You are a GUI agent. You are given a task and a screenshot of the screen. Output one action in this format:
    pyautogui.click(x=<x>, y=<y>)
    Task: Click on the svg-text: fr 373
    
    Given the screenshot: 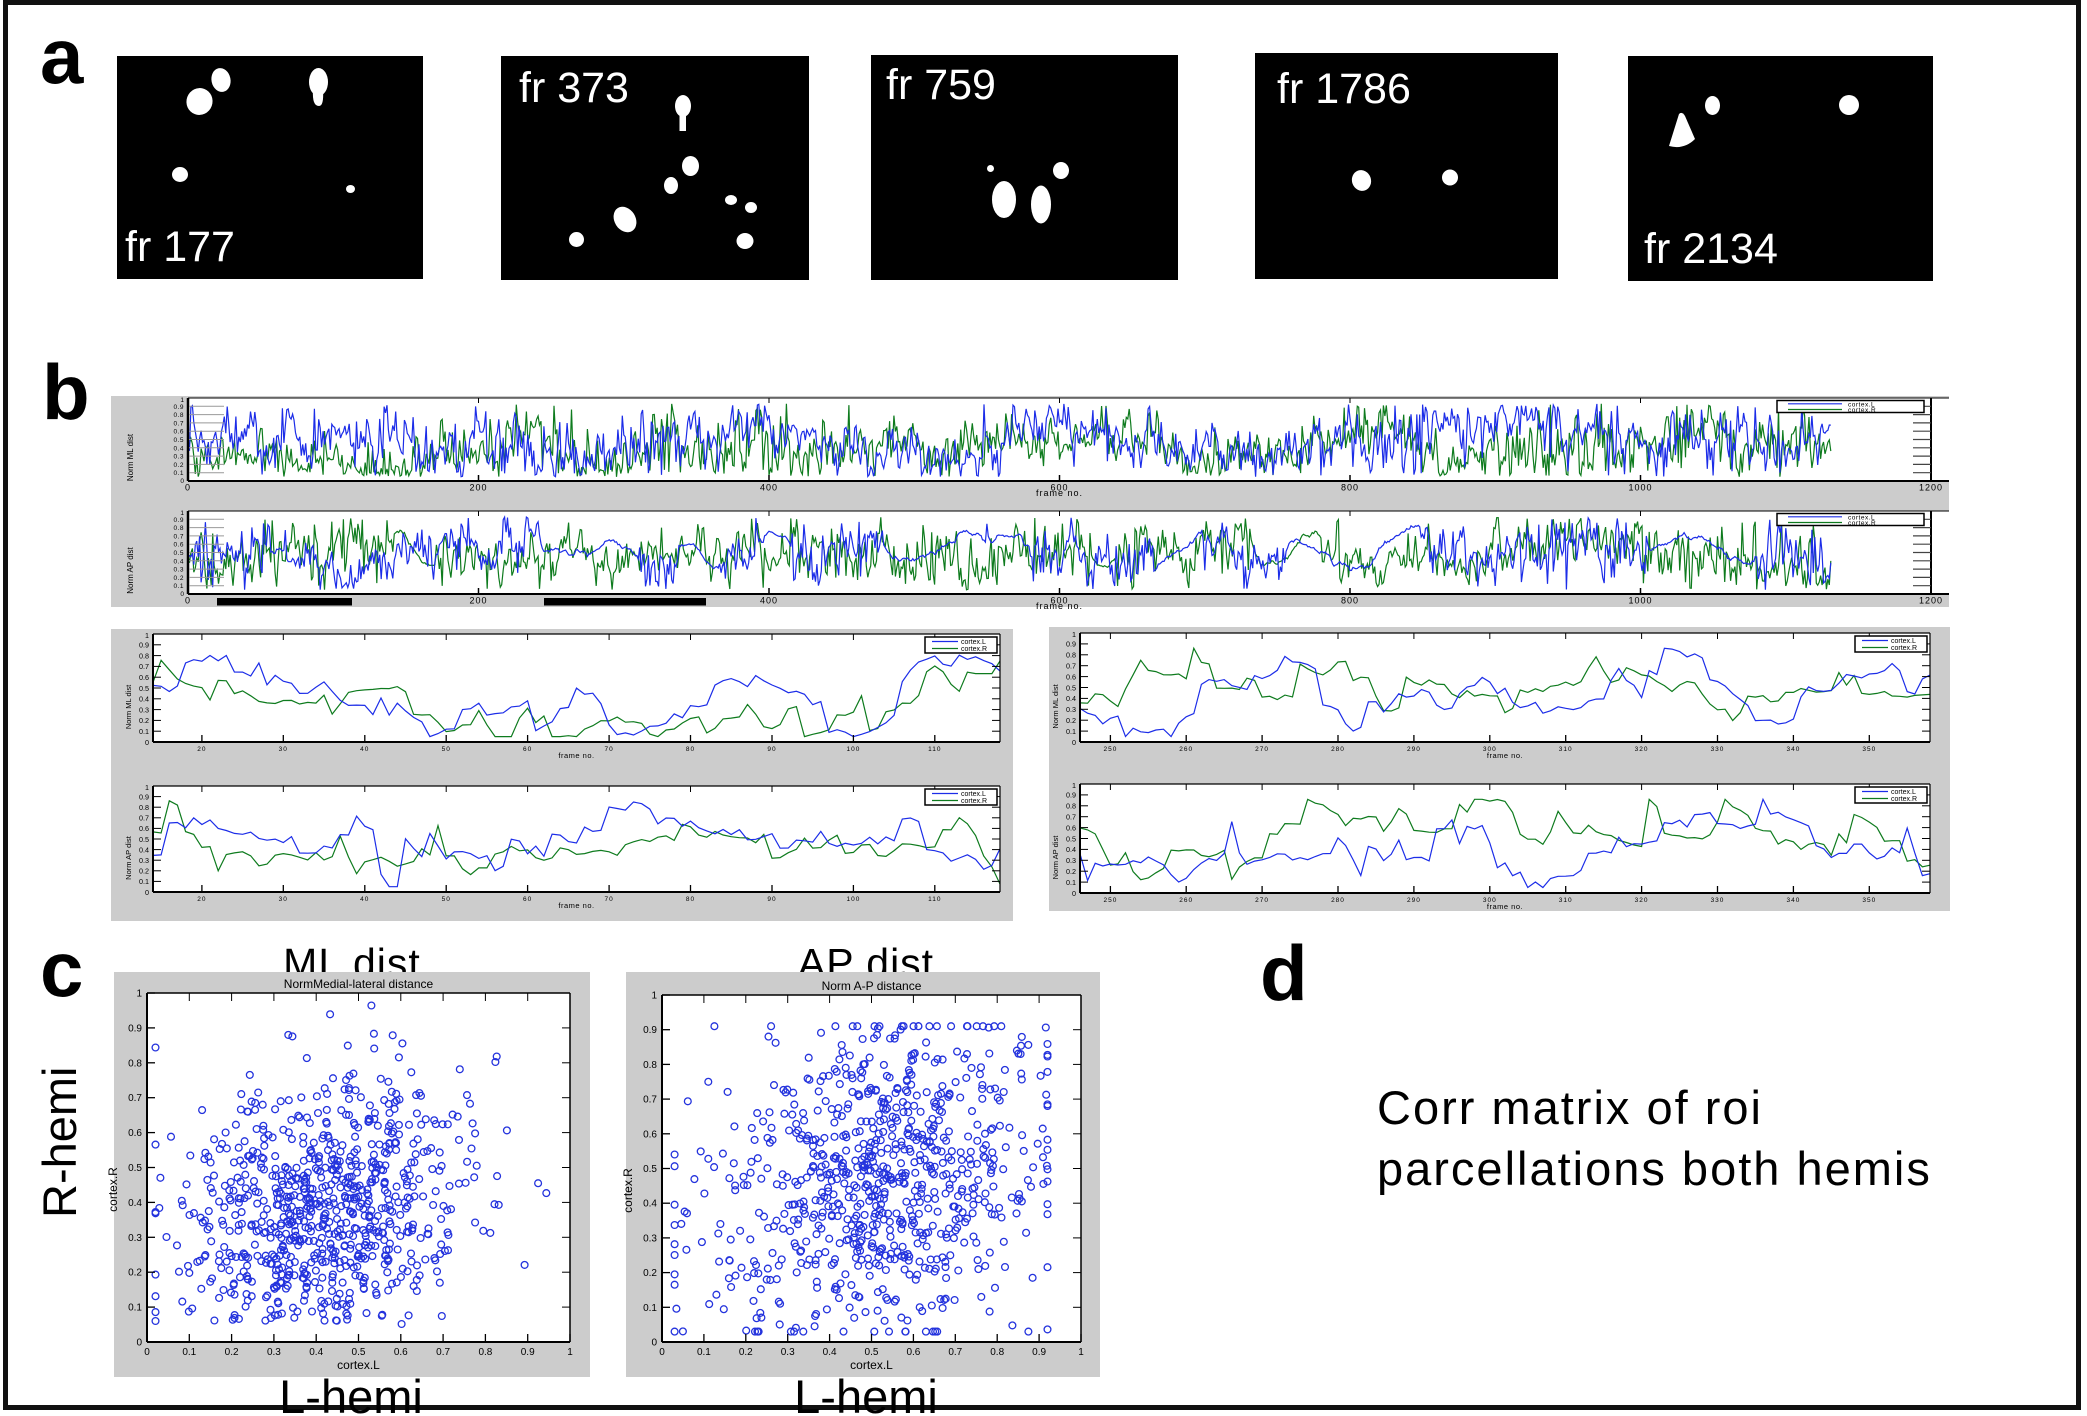 What is the action you would take?
    pyautogui.click(x=574, y=88)
    